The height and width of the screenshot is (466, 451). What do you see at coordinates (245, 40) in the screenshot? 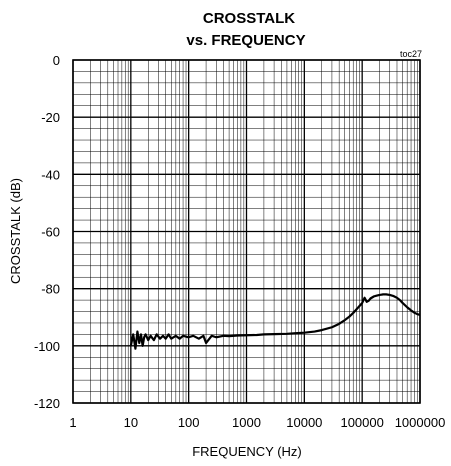
I see `chart-subtitle: vs. FREQUENCY` at bounding box center [245, 40].